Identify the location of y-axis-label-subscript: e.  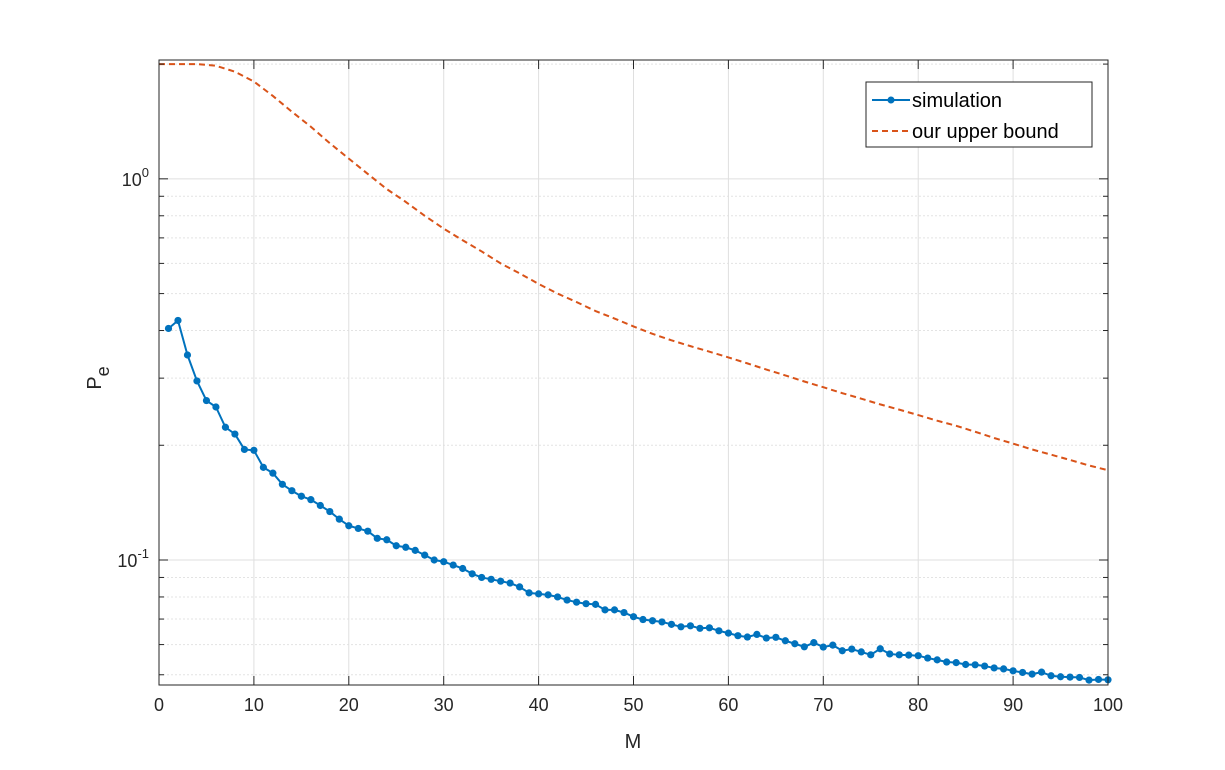
(103, 371).